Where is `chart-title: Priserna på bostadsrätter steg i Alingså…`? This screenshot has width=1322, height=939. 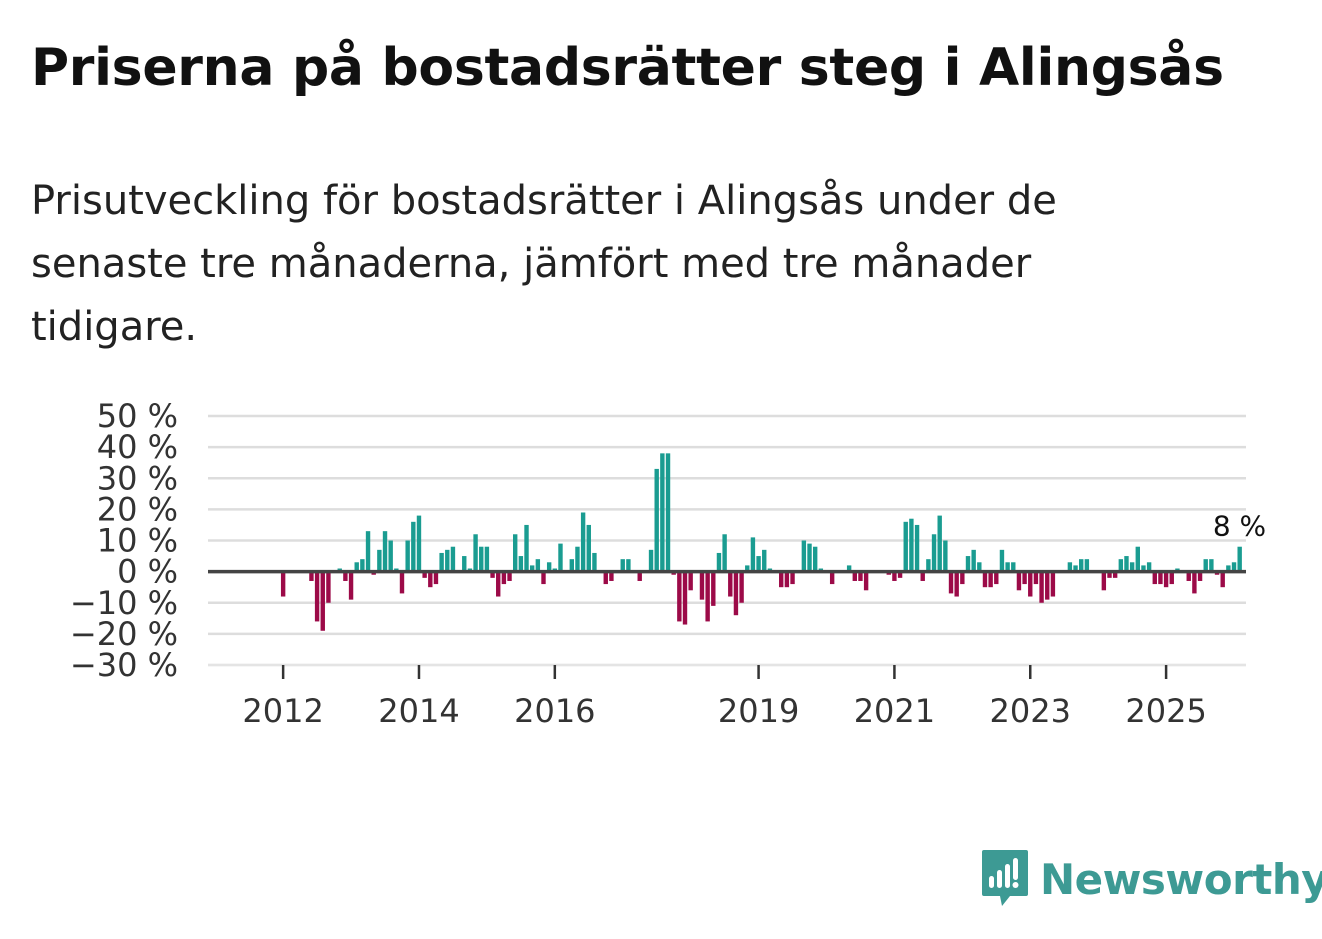
chart-title: Priserna på bostadsrätter steg i Alingså… is located at coordinates (627, 68).